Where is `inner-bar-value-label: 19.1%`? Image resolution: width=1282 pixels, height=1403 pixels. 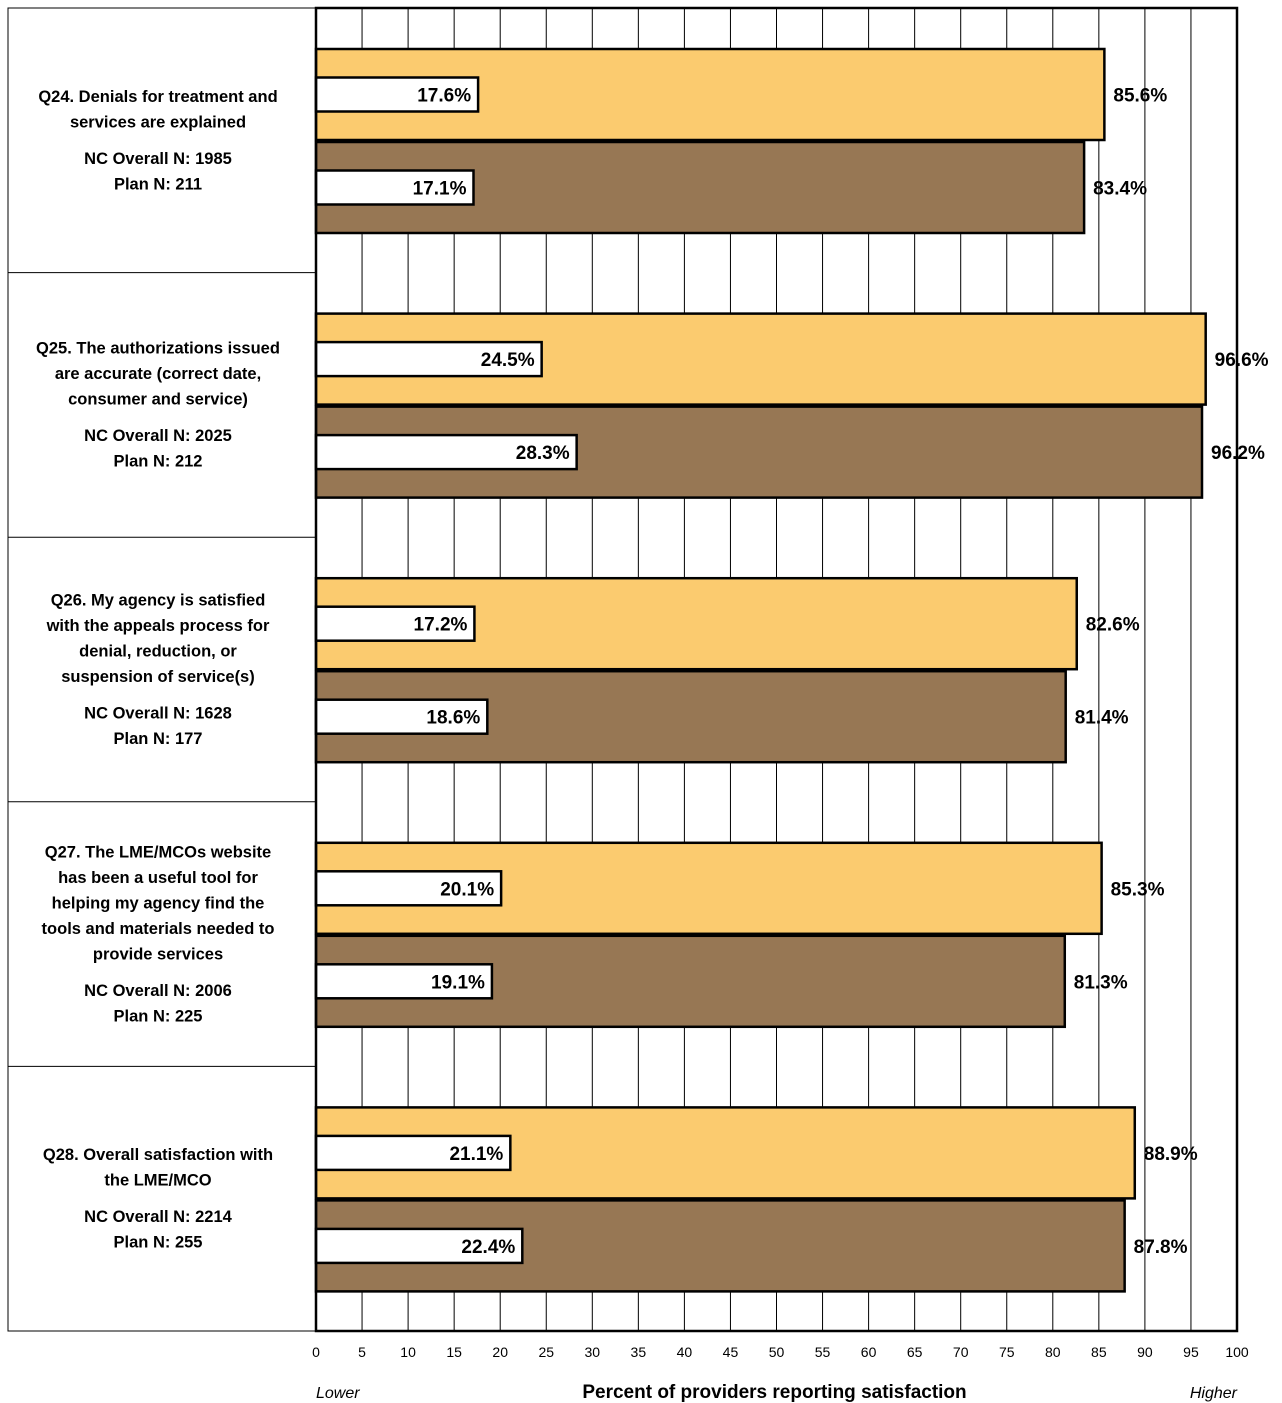
inner-bar-value-label: 19.1% is located at coordinates (458, 982).